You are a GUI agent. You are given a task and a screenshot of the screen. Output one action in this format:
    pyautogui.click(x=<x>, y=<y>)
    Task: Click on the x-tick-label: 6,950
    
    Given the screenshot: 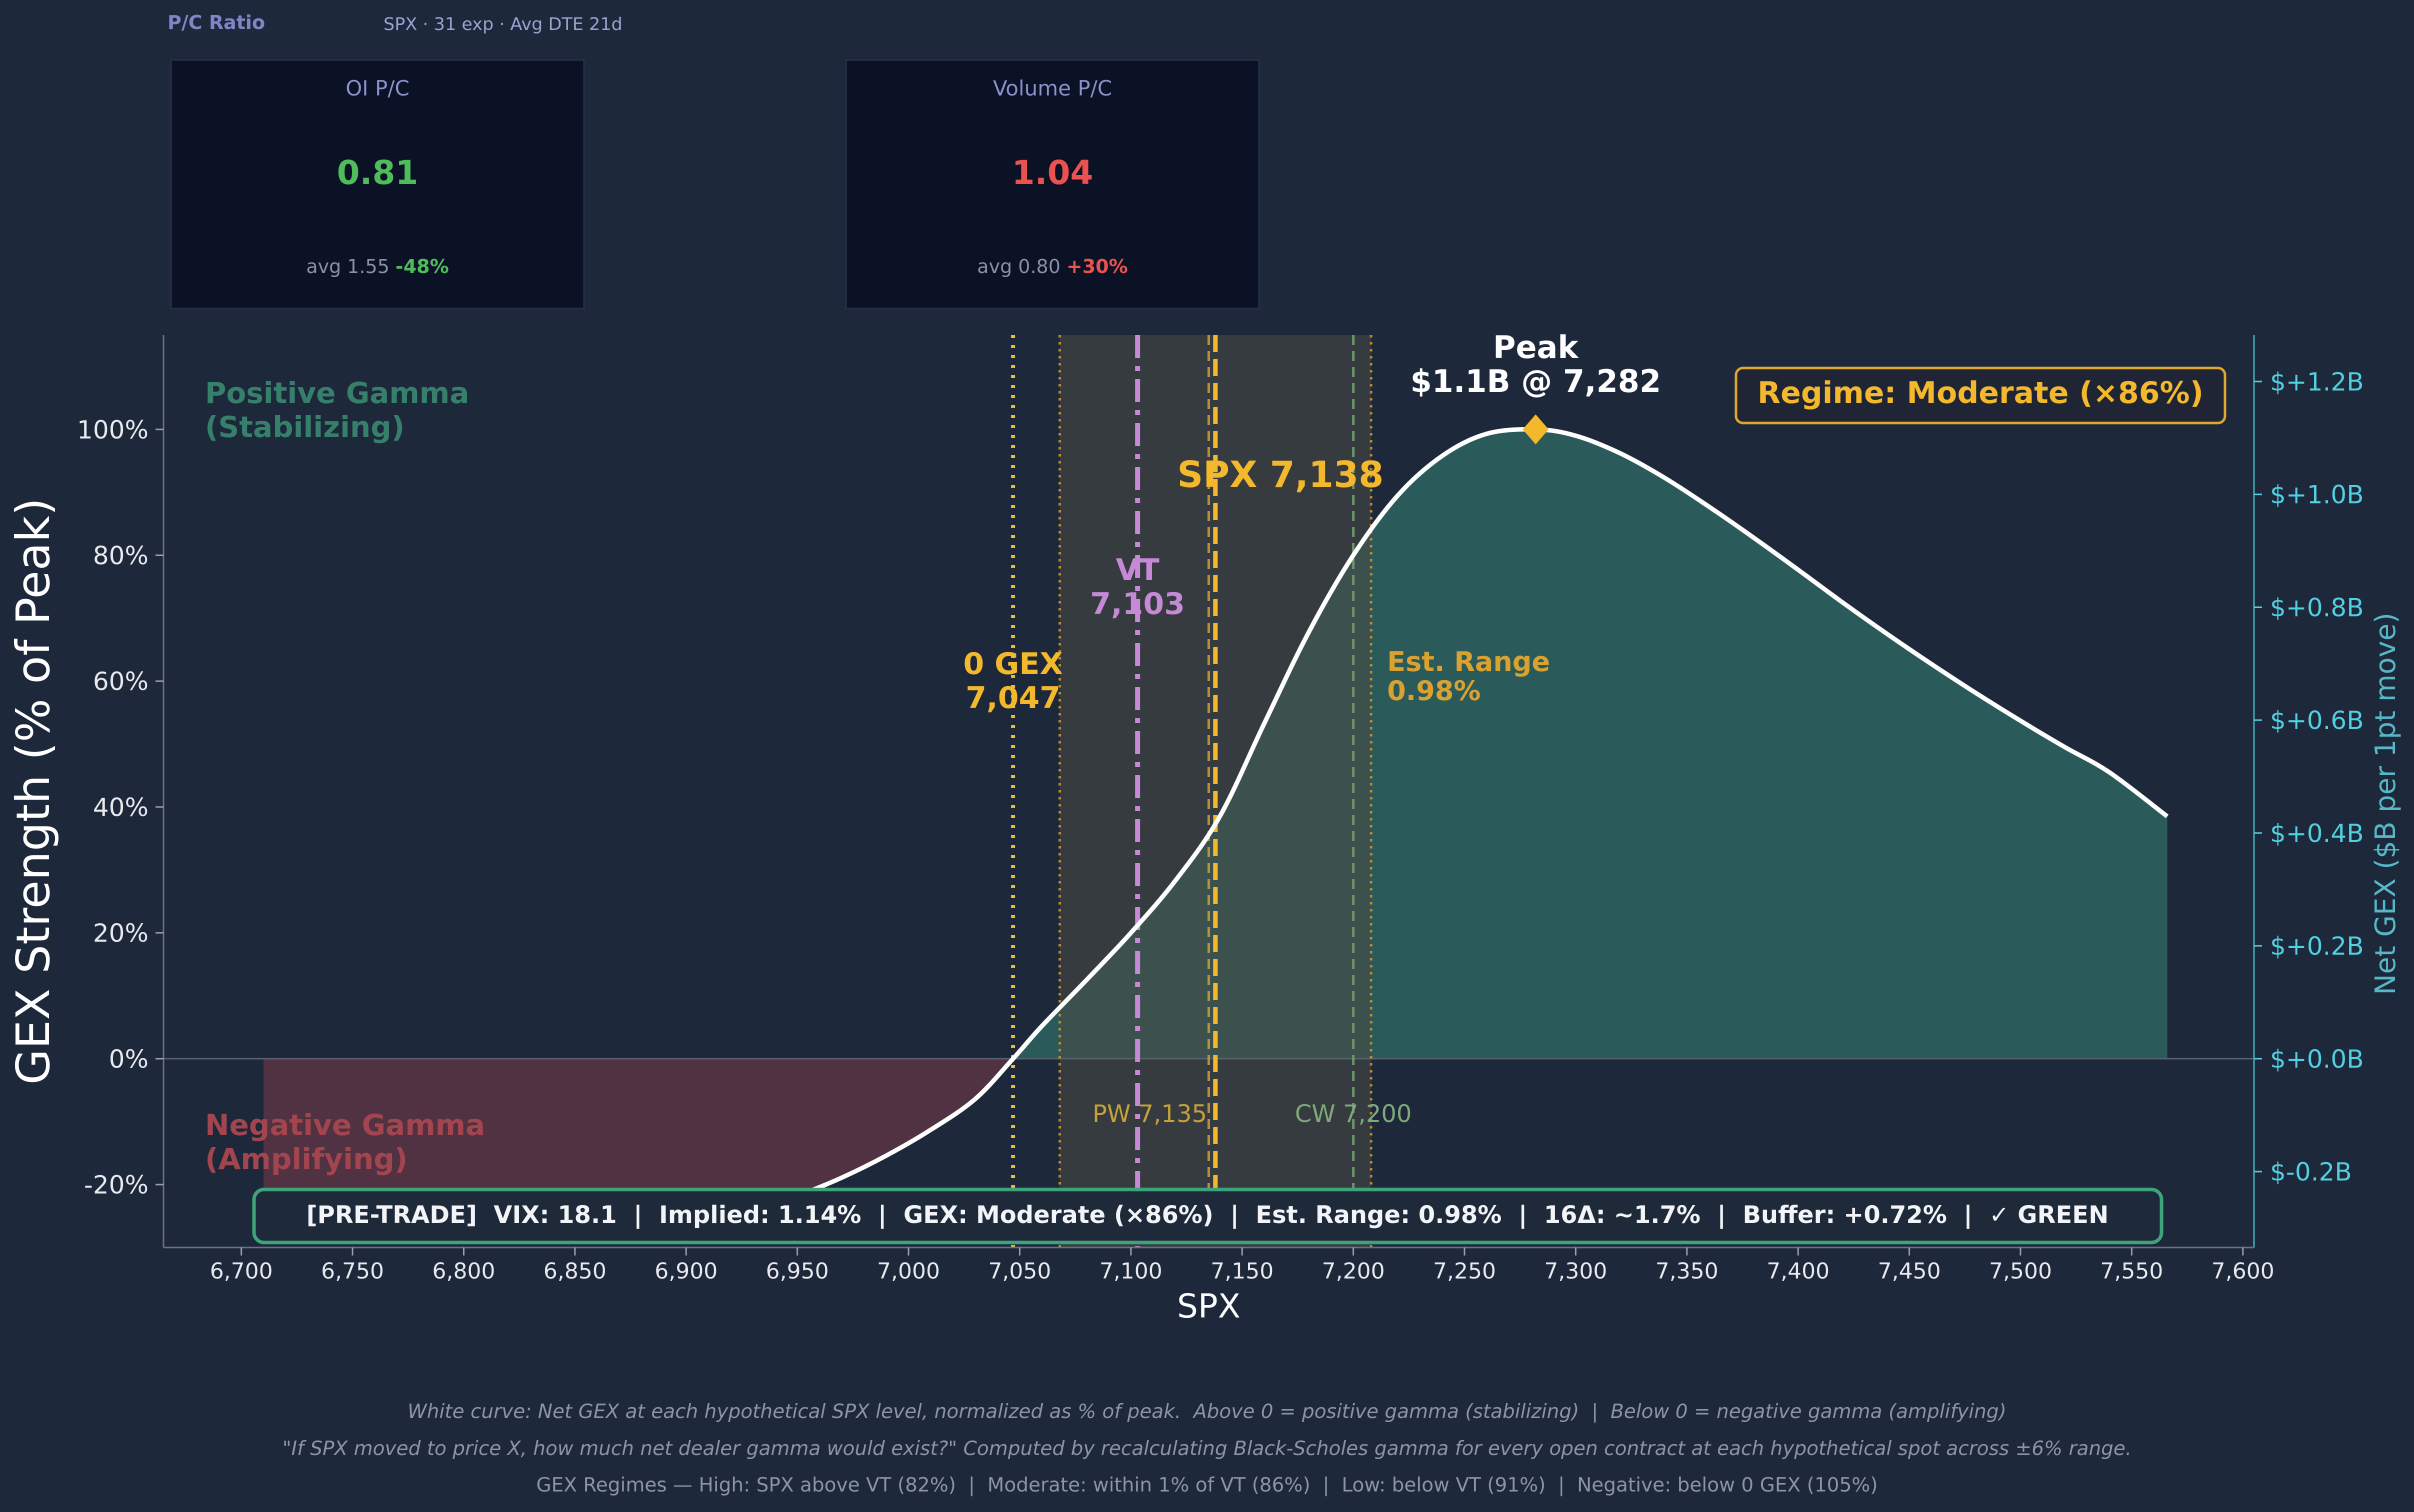 What is the action you would take?
    pyautogui.click(x=797, y=1271)
    